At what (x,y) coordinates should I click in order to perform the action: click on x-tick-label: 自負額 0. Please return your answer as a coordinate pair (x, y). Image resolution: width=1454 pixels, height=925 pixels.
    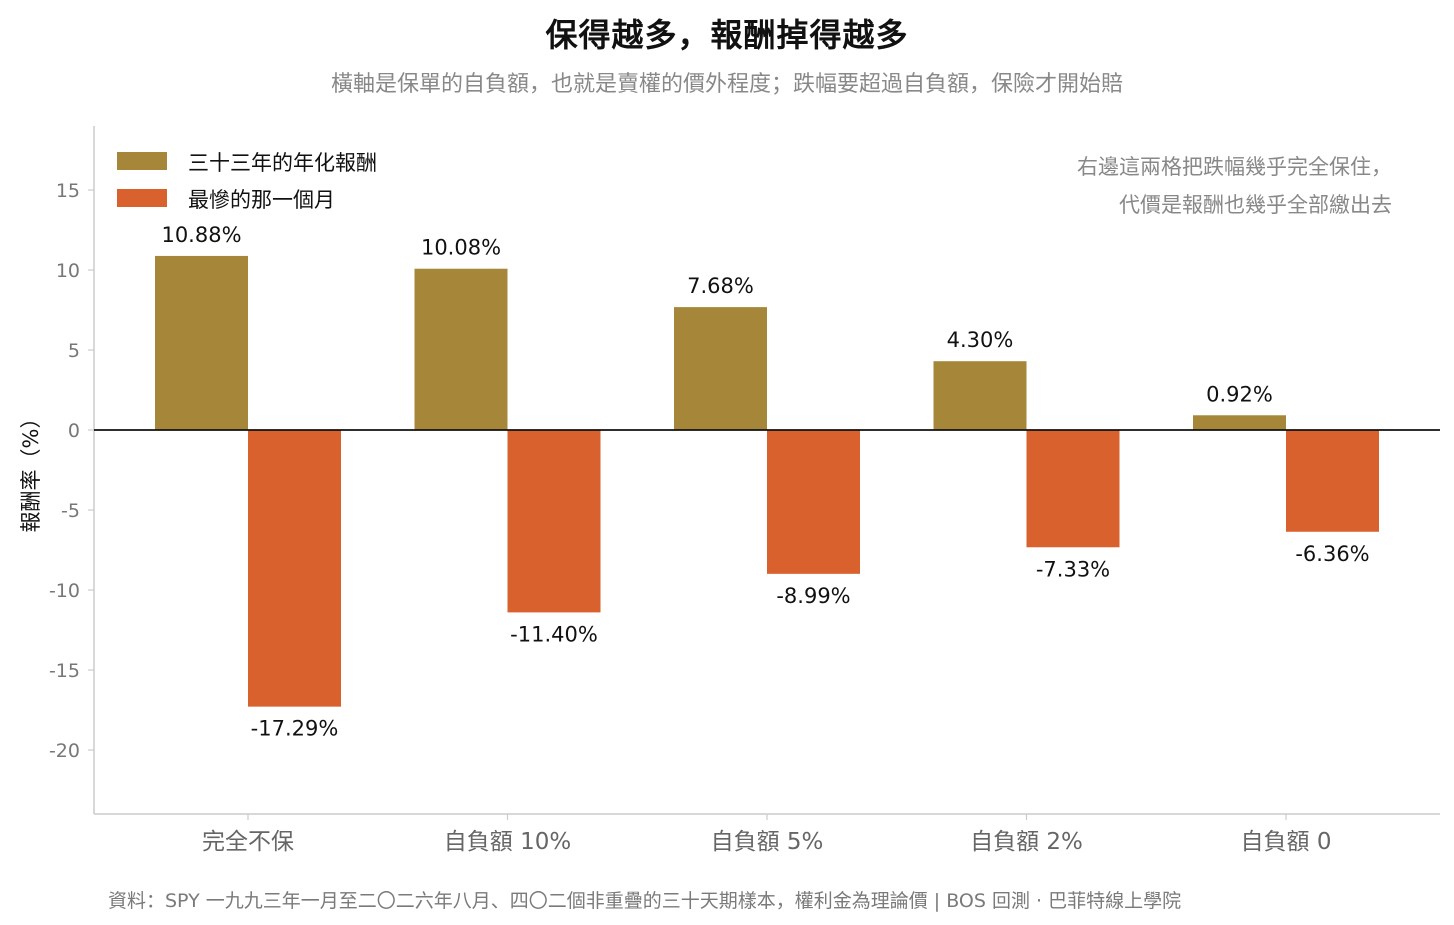
    Looking at the image, I should click on (1286, 842).